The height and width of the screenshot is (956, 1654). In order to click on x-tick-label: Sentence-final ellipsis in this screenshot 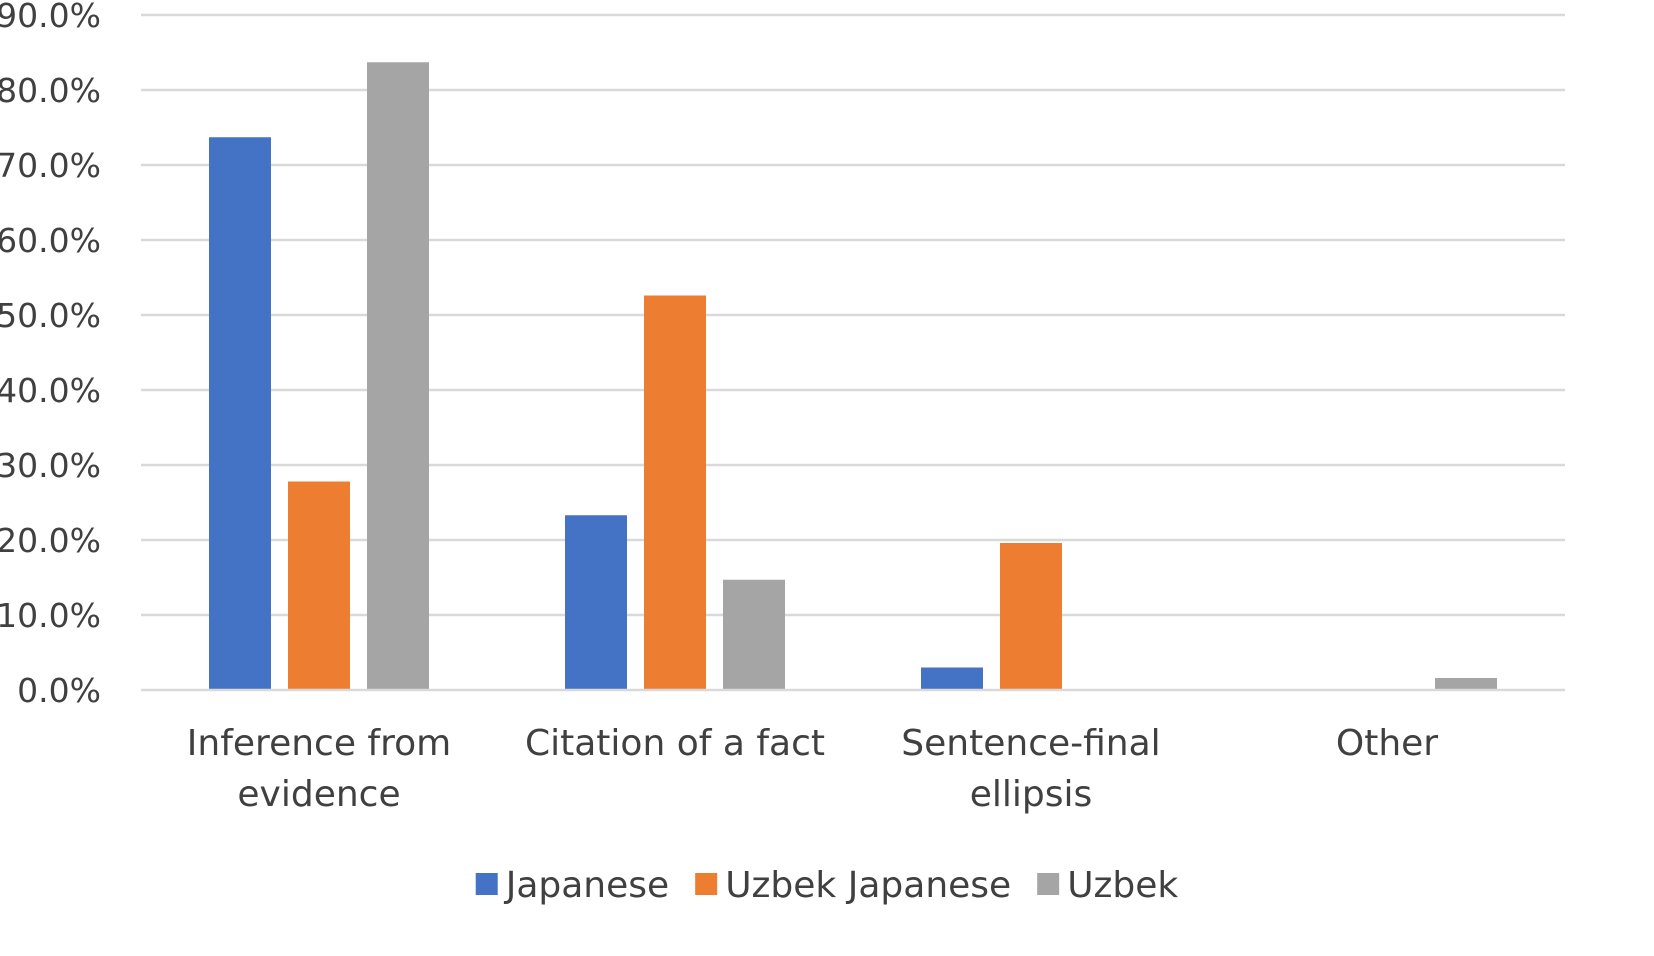, I will do `click(1030, 769)`.